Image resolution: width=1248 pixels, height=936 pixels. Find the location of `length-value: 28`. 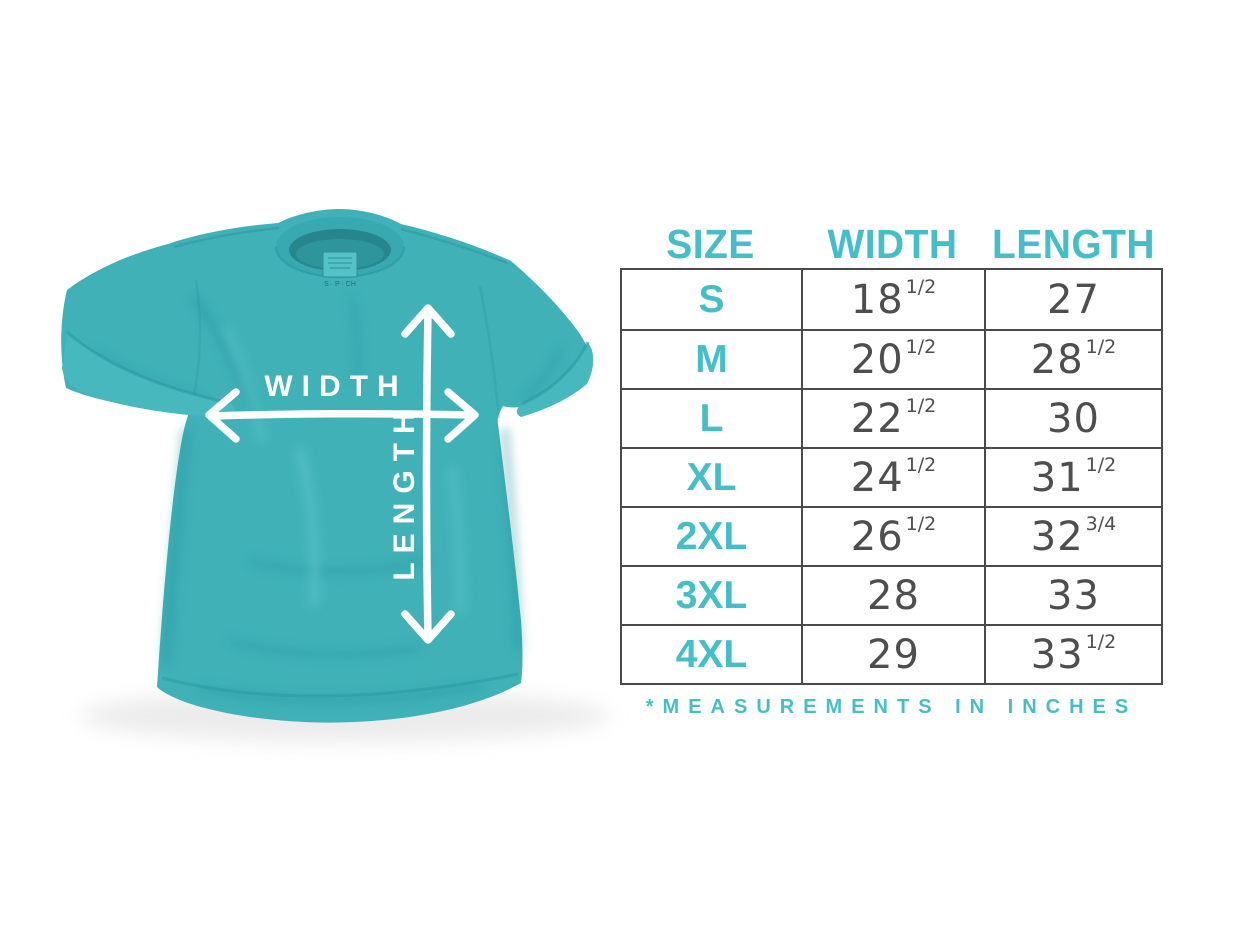

length-value: 28 is located at coordinates (1057, 359).